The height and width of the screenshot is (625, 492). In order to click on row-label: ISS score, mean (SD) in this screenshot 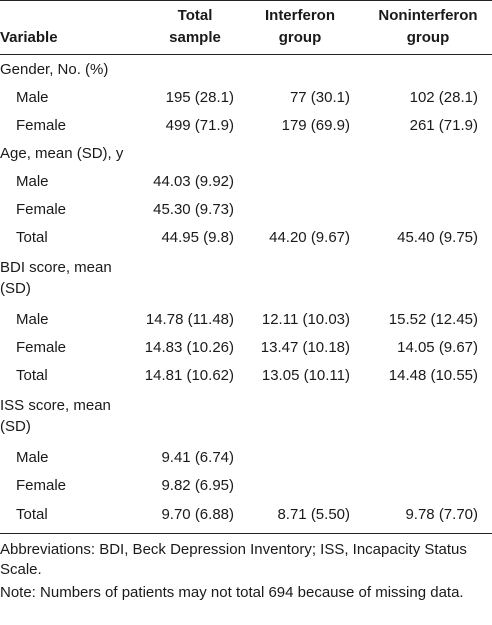, I will do `click(55, 416)`.